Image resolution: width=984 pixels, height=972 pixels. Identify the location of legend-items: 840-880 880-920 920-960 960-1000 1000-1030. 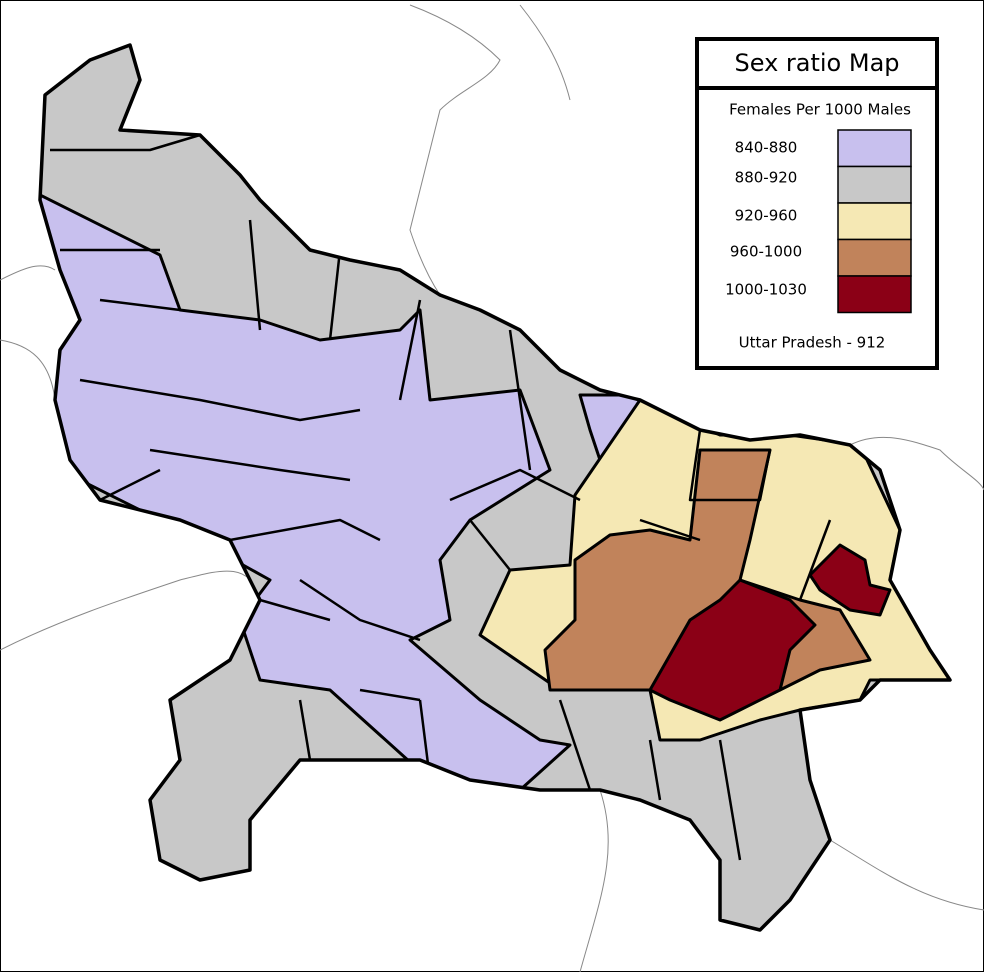
(818, 221).